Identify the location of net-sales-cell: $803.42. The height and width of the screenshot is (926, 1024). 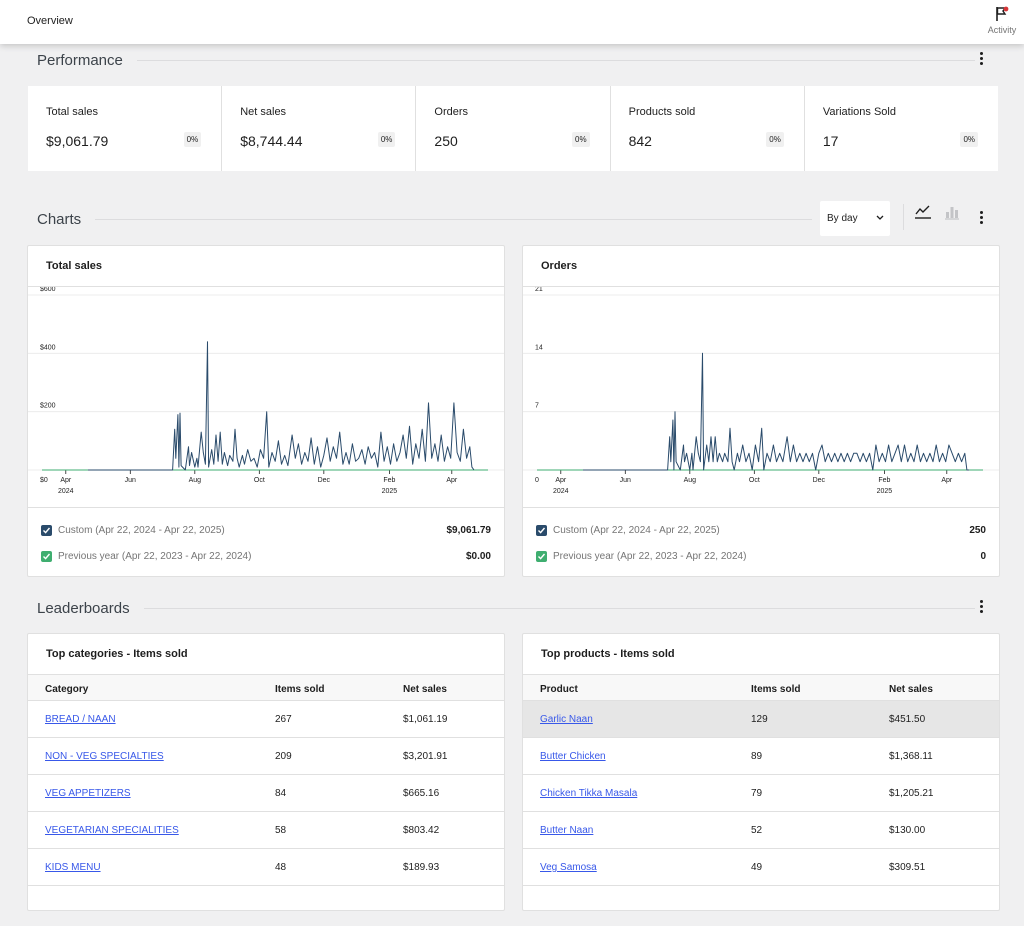
(421, 830).